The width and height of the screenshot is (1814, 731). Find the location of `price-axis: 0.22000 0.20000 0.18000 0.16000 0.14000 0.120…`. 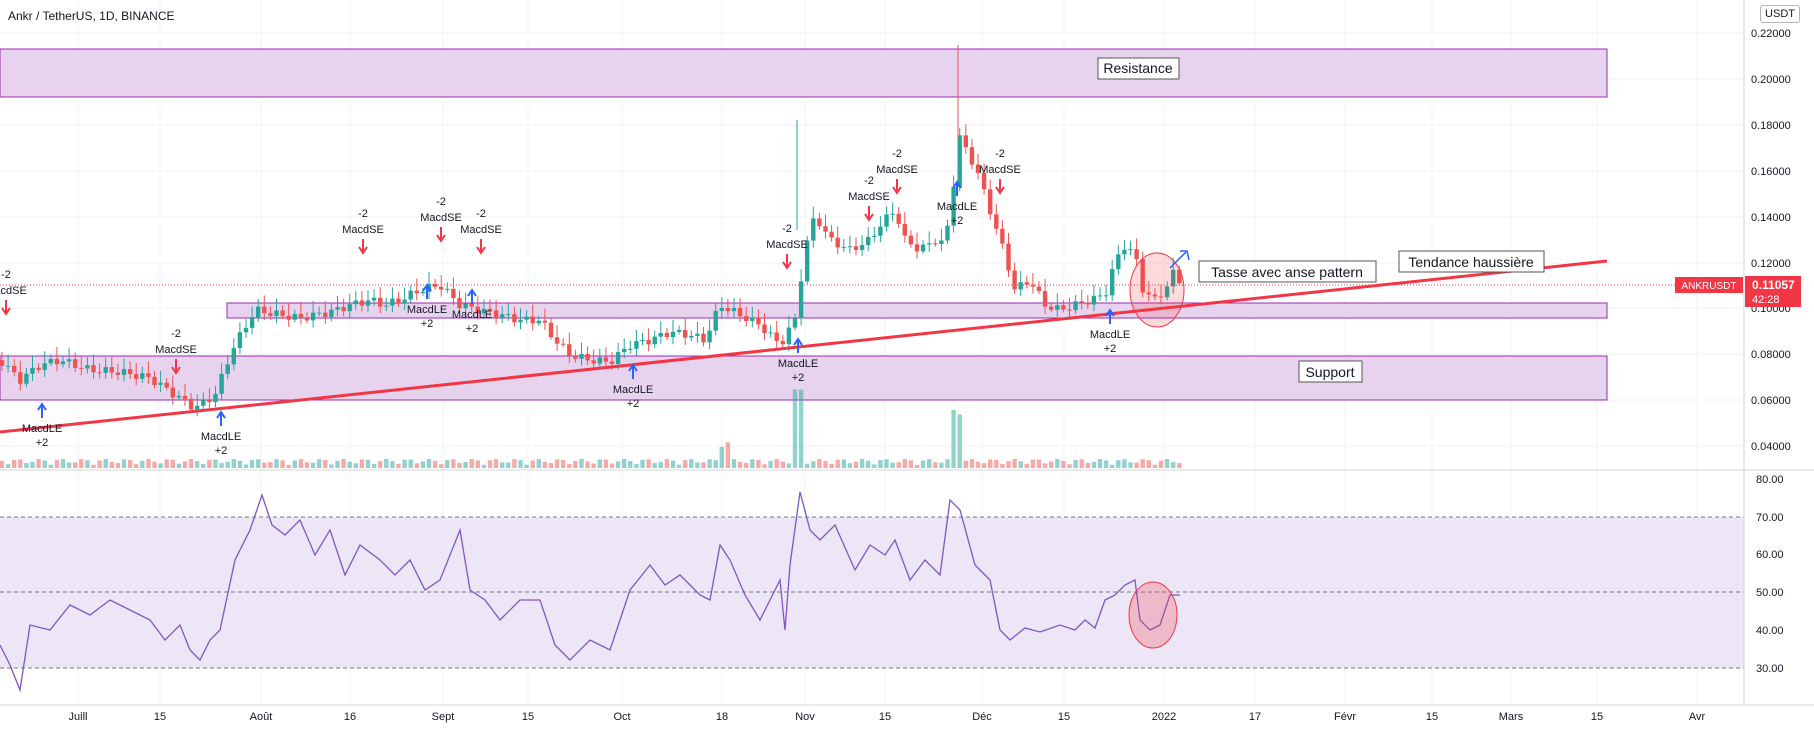

price-axis: 0.22000 0.20000 0.18000 0.16000 0.14000 0.120… is located at coordinates (1771, 240).